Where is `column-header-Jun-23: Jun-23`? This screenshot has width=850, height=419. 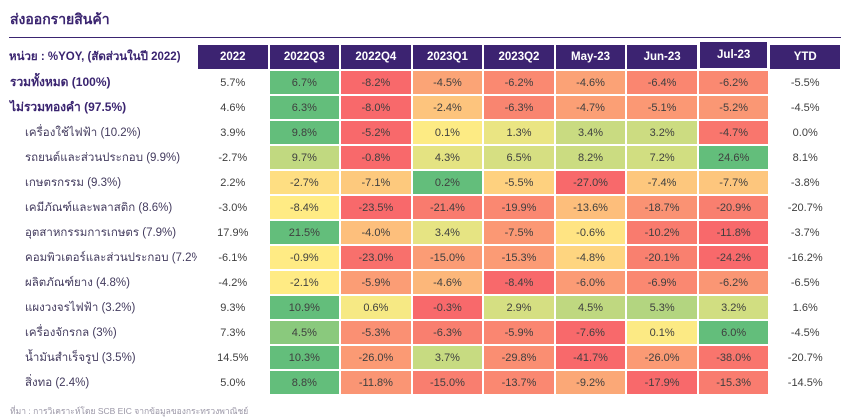
column-header-Jun-23: Jun-23 is located at coordinates (662, 57).